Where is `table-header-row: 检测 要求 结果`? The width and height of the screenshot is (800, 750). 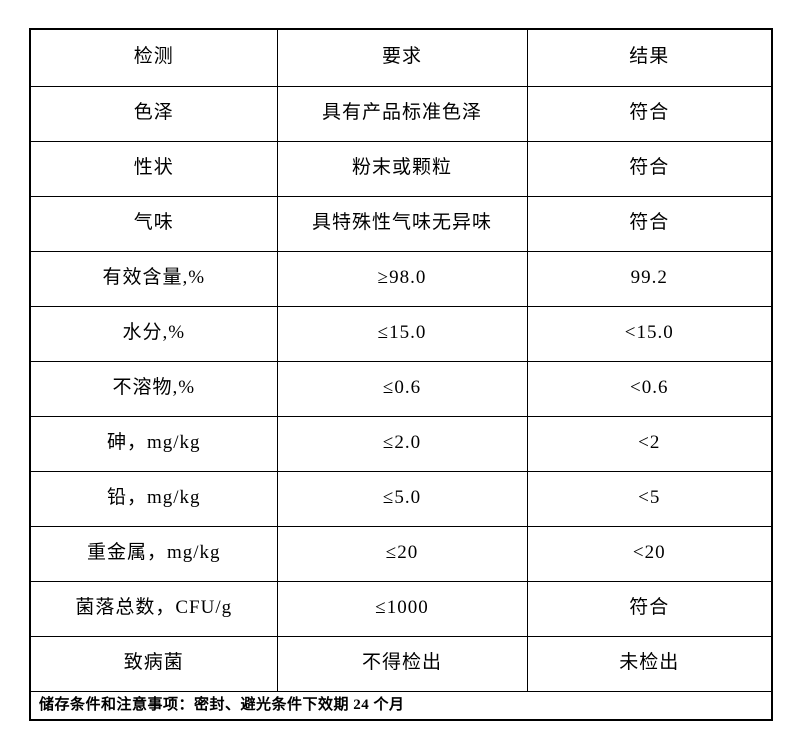 table-header-row: 检测 要求 结果 is located at coordinates (401, 57).